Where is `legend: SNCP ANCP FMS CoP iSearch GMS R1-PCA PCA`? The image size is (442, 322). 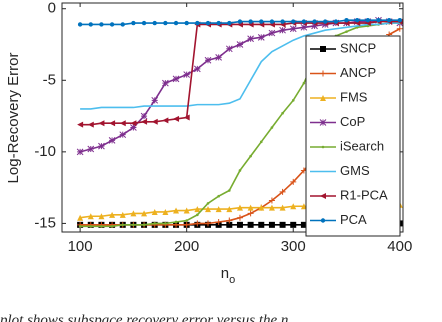 legend: SNCP ANCP FMS CoP iSearch GMS R1-PCA PCA is located at coordinates (353, 136).